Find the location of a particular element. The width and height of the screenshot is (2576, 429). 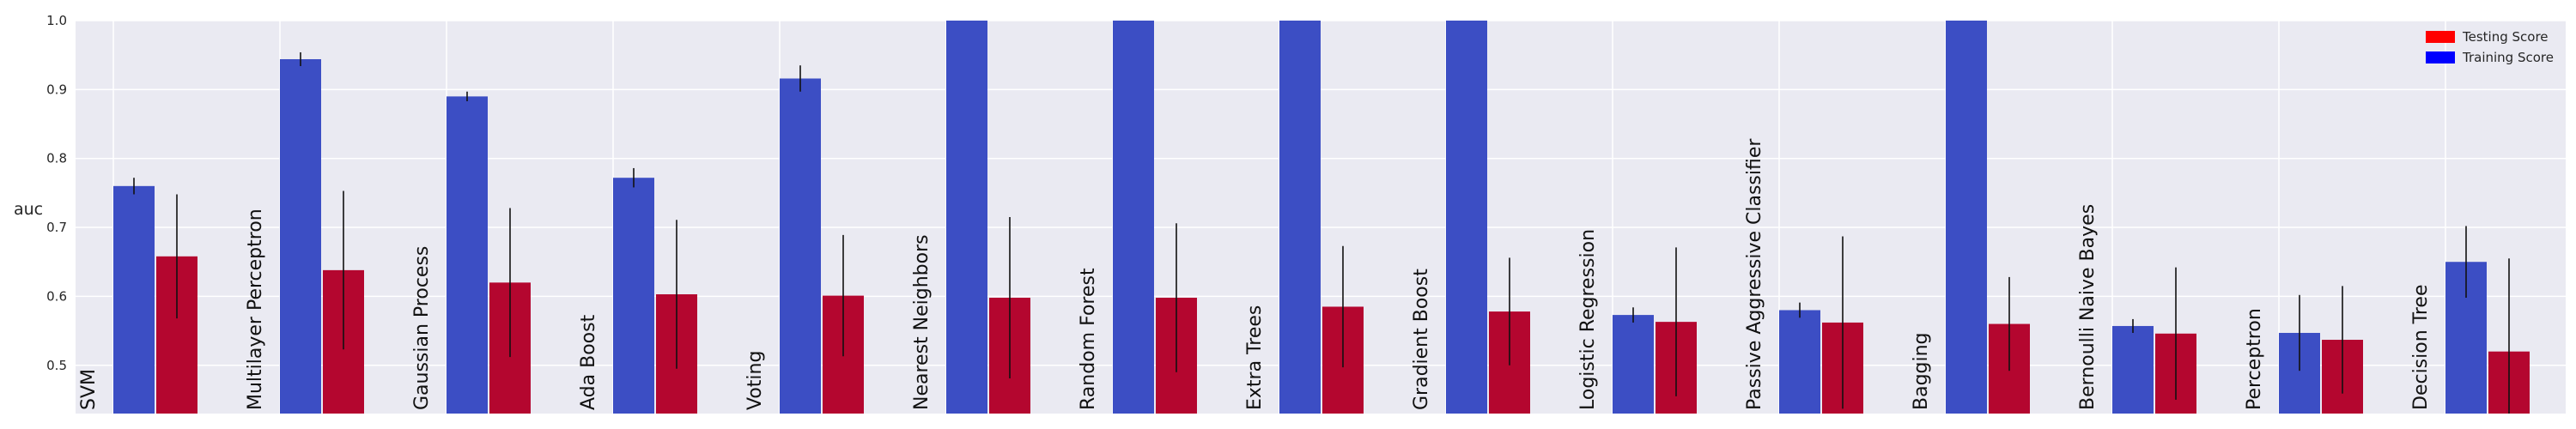

category-label: SVM is located at coordinates (89, 389).